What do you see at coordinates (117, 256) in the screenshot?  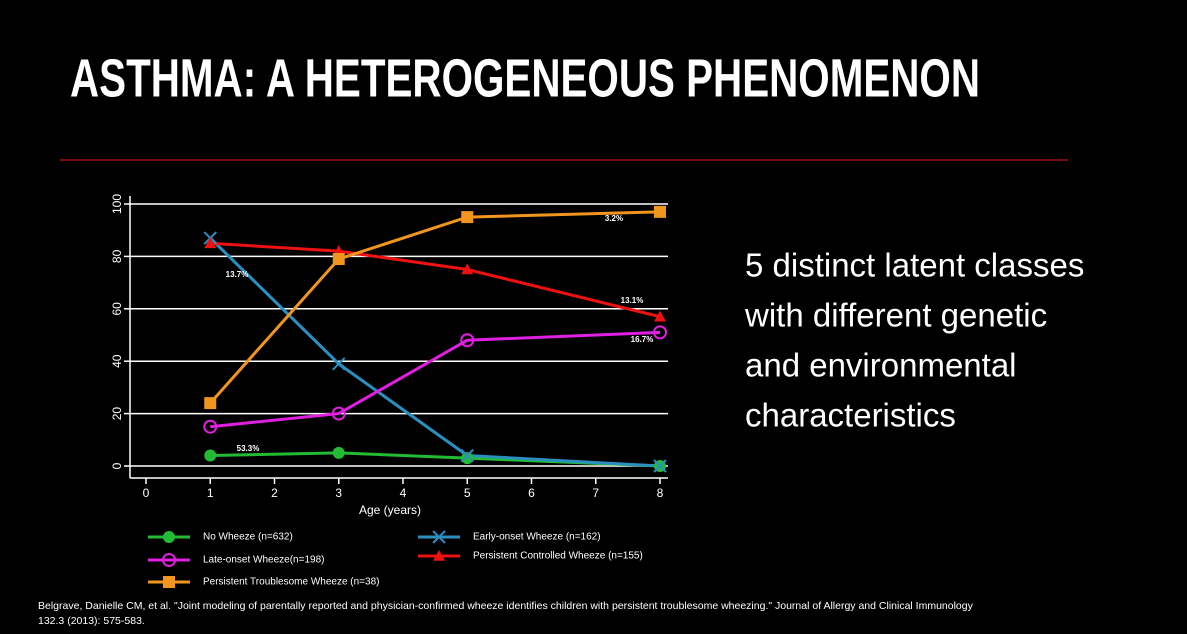 I see `y-tick-label: 80` at bounding box center [117, 256].